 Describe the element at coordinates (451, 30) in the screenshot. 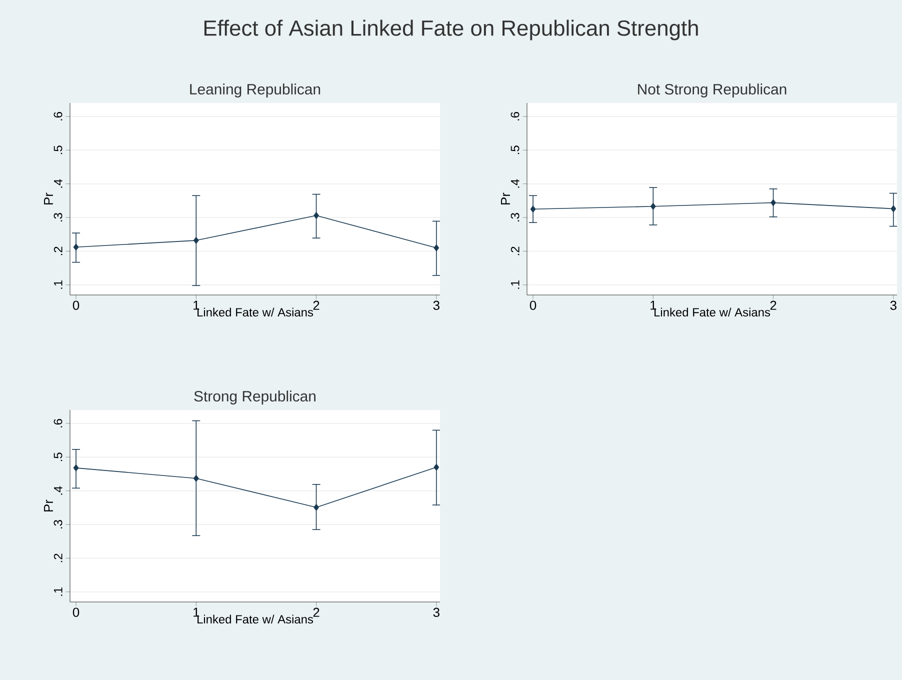

I see `text: Effect of Asian Linked Fate on Republican Strength` at that location.